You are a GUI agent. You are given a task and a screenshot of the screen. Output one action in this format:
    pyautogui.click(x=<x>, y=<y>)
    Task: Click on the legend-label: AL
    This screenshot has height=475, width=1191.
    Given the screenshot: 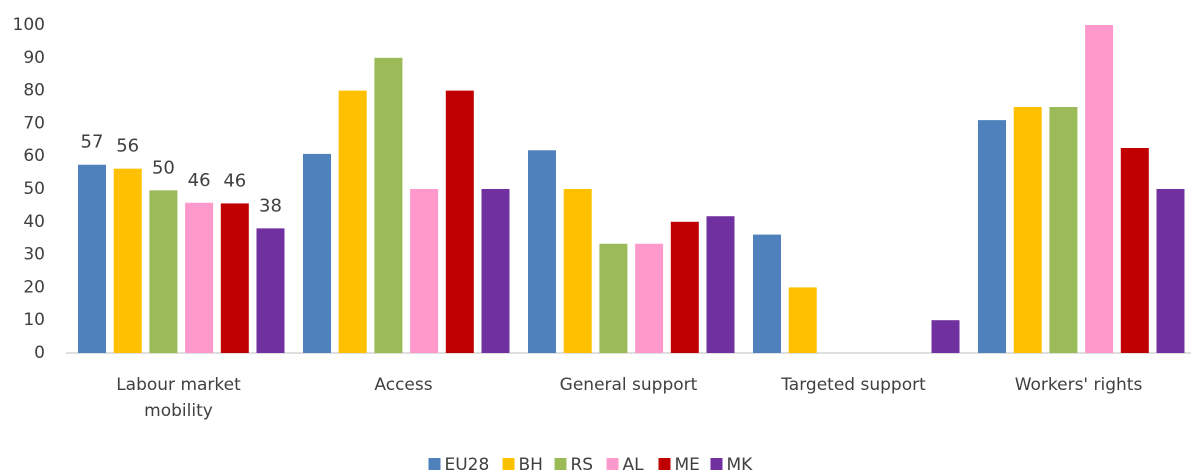 What is the action you would take?
    pyautogui.click(x=634, y=465)
    